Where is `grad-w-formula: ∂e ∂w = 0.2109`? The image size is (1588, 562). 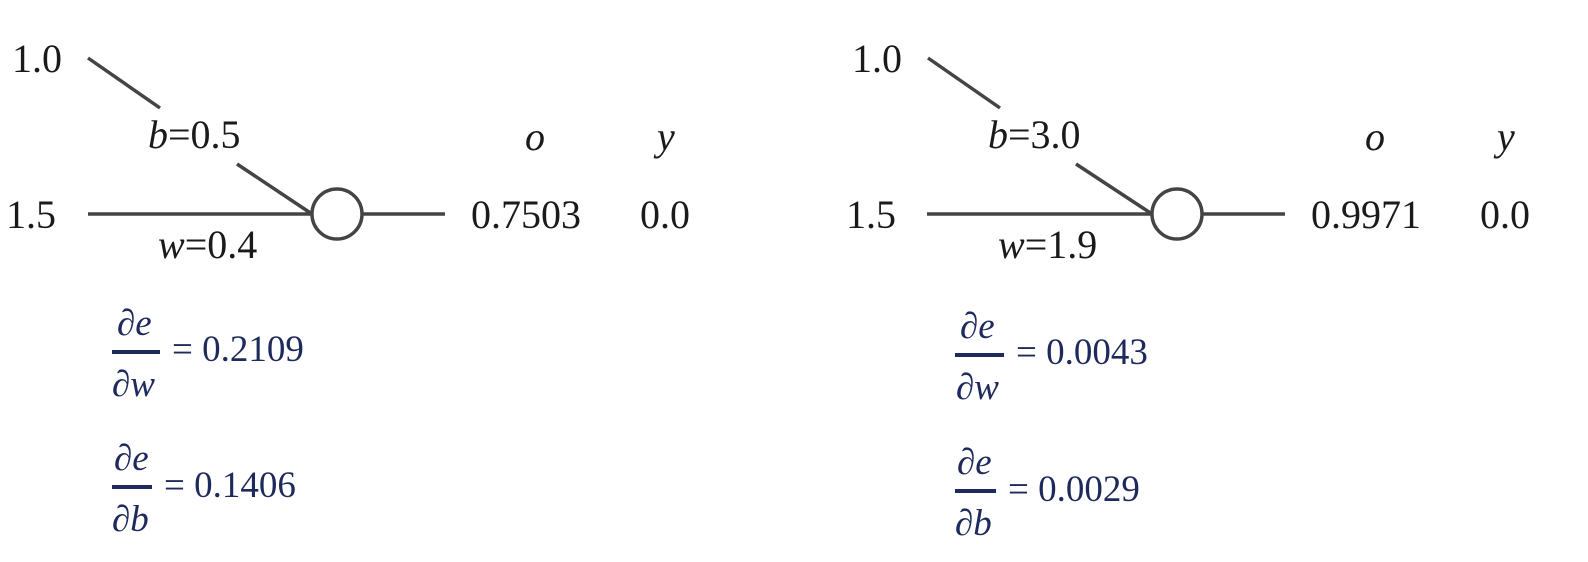
grad-w-formula: ∂e ∂w = 0.2109 is located at coordinates (208, 354).